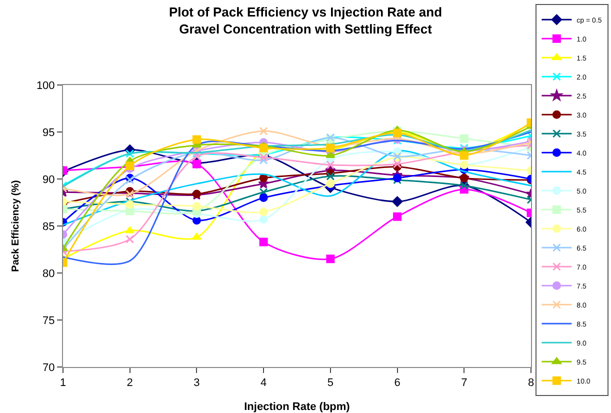  Describe the element at coordinates (531, 383) in the screenshot. I see `x-tick-label: 8` at that location.